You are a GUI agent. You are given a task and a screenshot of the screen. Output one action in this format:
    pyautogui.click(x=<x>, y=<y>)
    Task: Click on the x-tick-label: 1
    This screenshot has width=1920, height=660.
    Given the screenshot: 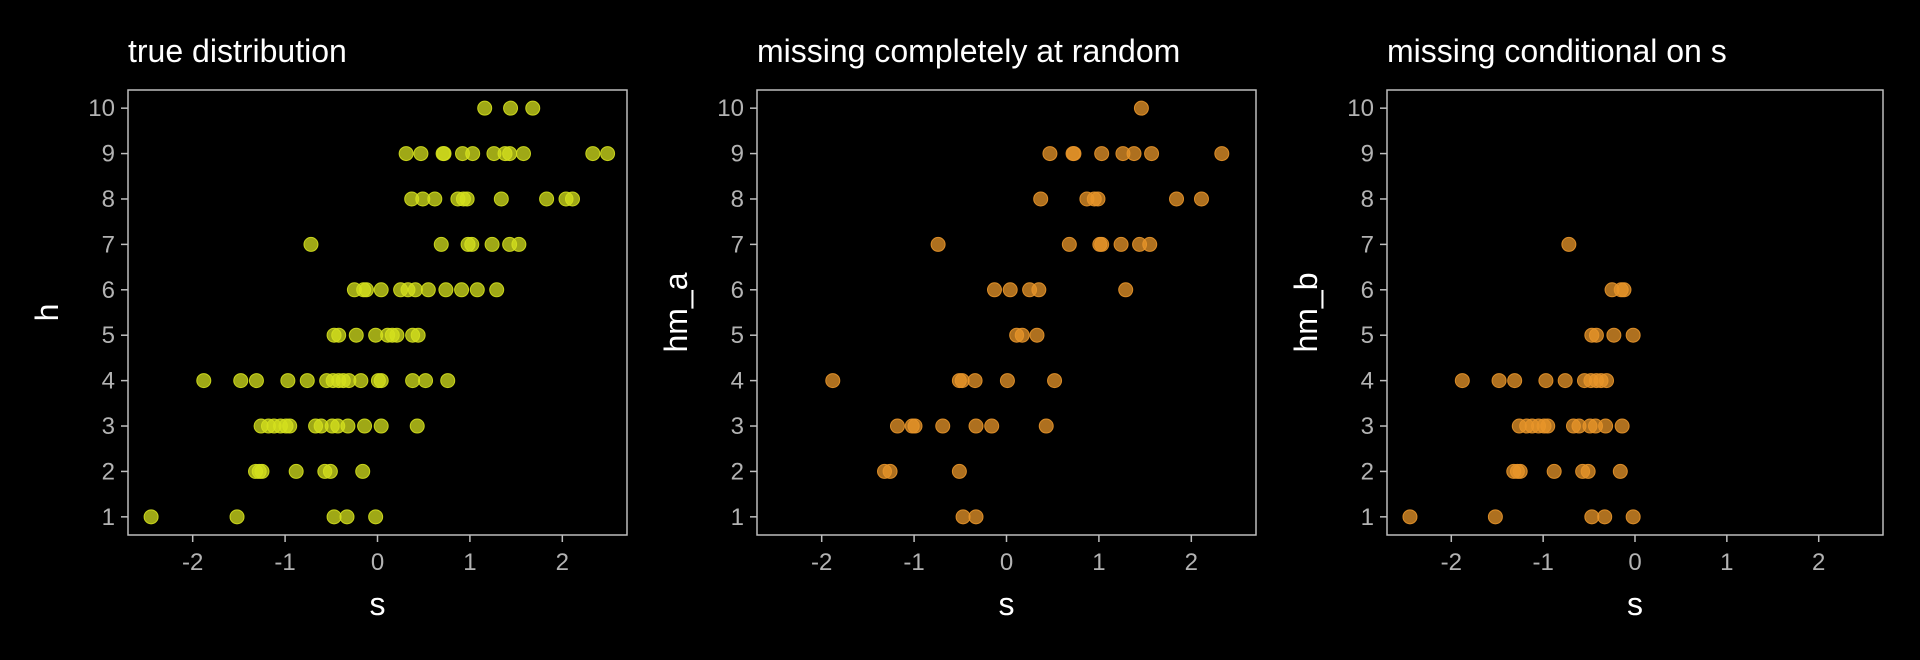 What is the action you would take?
    pyautogui.click(x=1098, y=562)
    